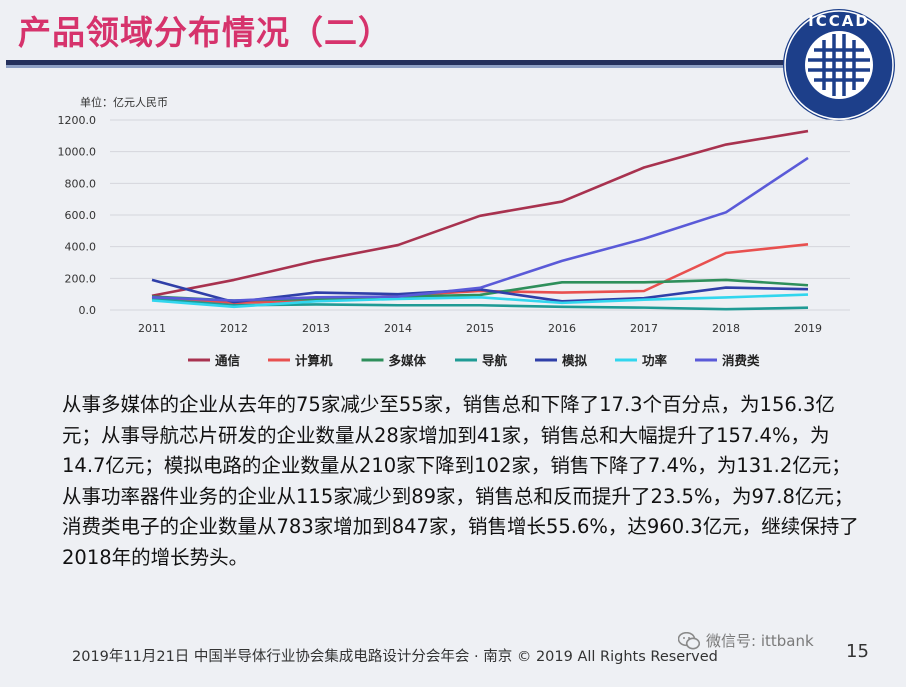  Describe the element at coordinates (562, 328) in the screenshot. I see `x-tick-label: 2016` at that location.